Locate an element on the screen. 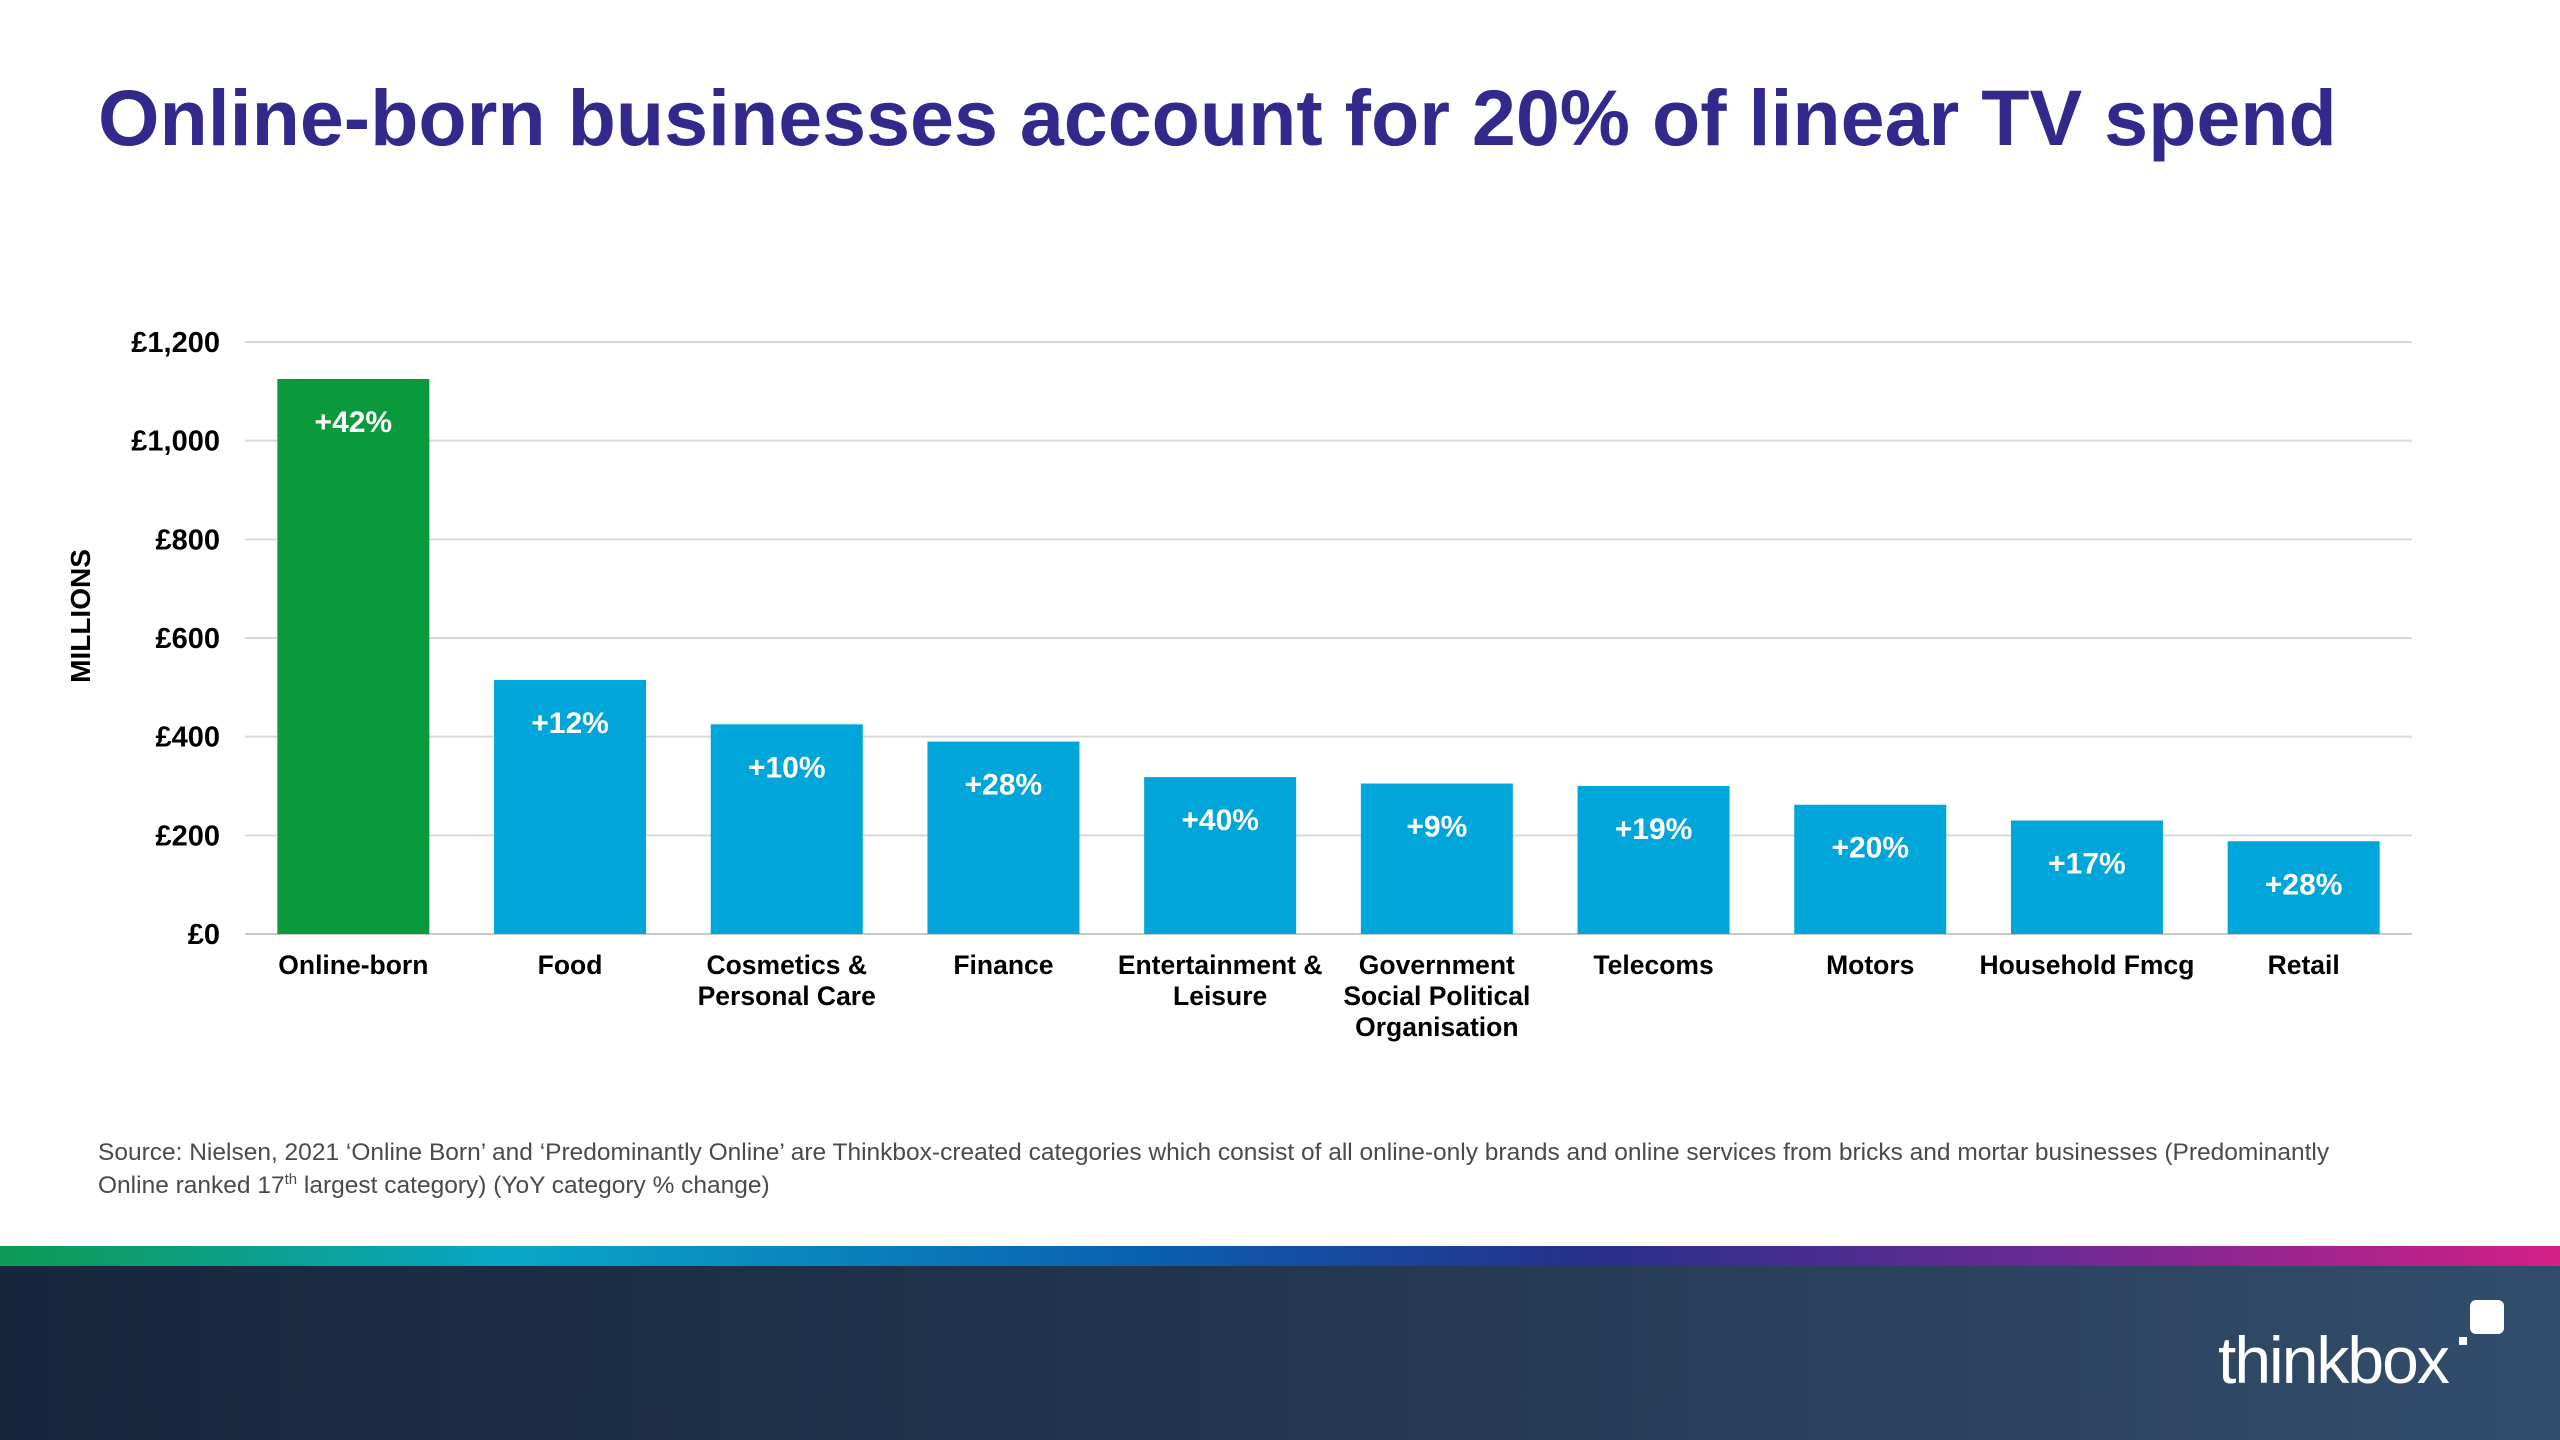 This screenshot has height=1440, width=2560. x-tick-label-line: Online-born is located at coordinates (353, 965).